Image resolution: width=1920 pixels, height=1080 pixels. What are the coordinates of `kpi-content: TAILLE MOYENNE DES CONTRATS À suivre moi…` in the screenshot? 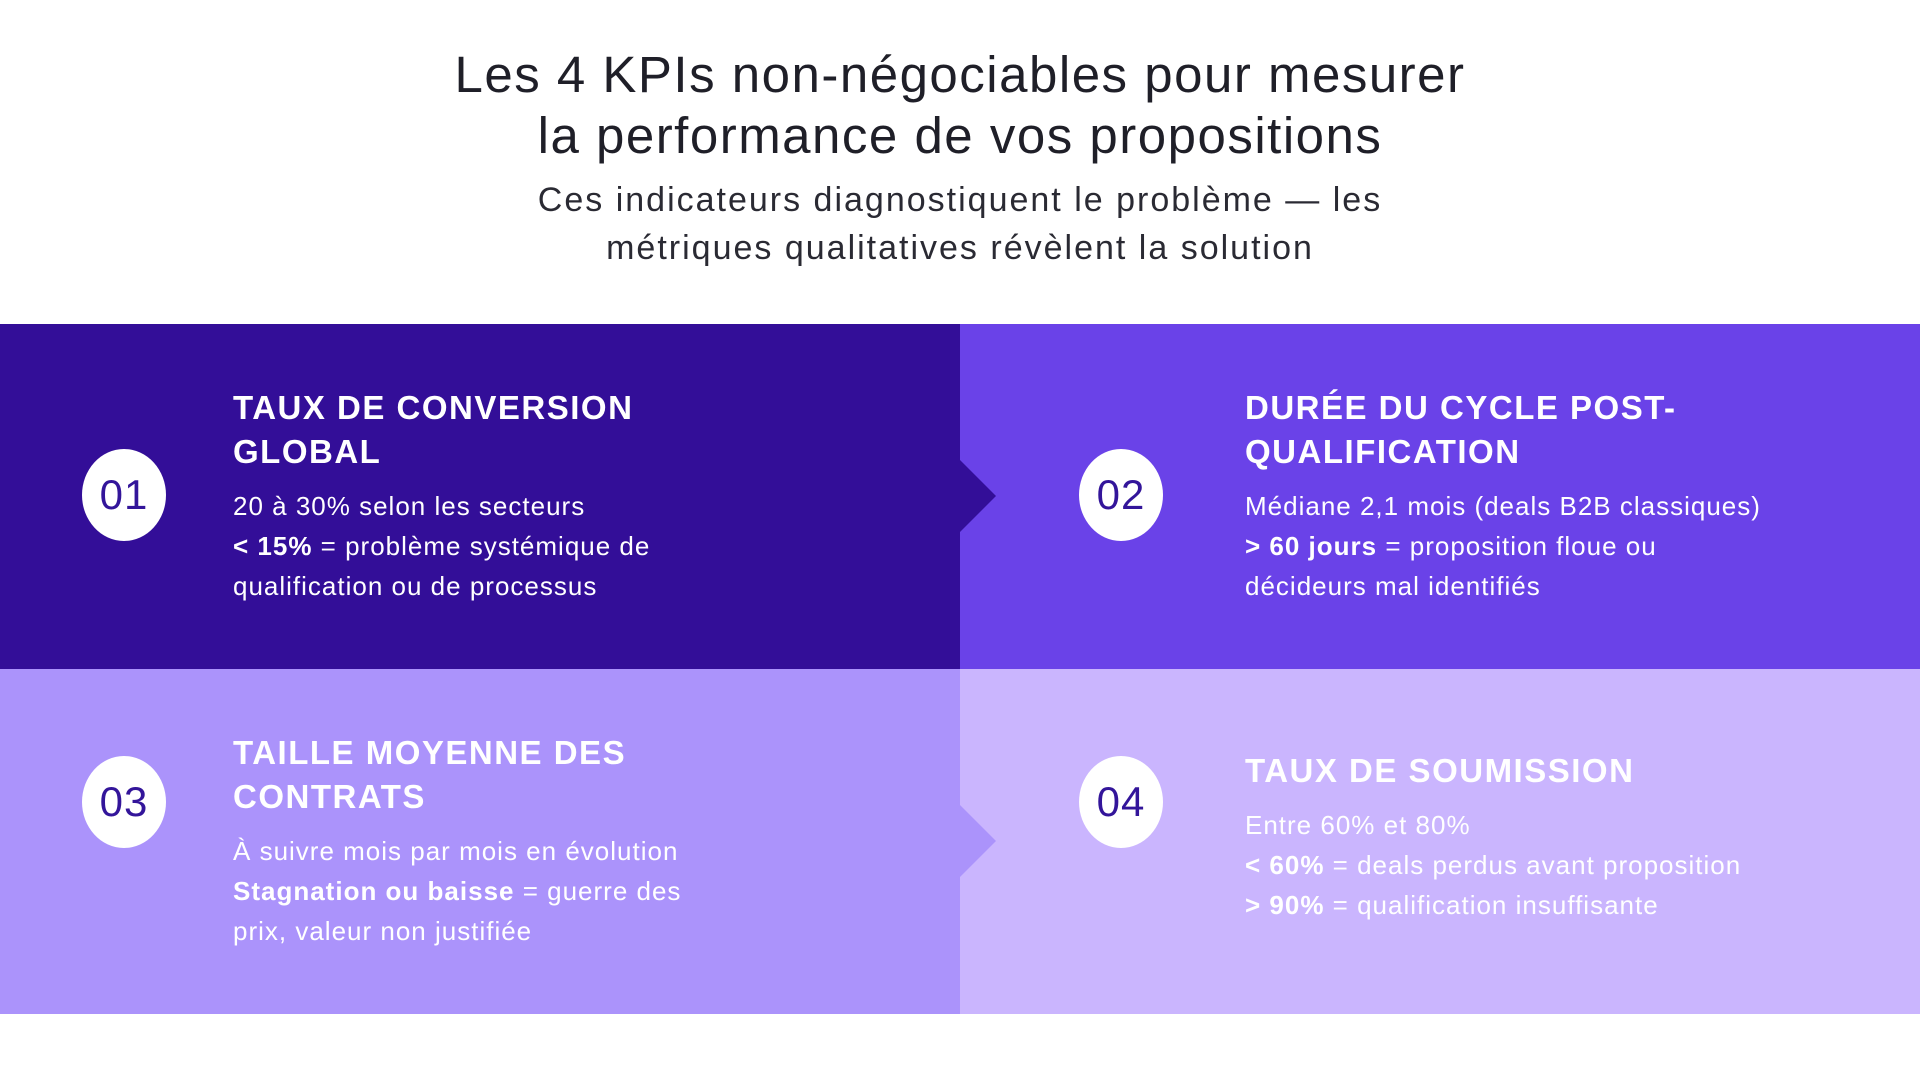 It's located at (533, 841).